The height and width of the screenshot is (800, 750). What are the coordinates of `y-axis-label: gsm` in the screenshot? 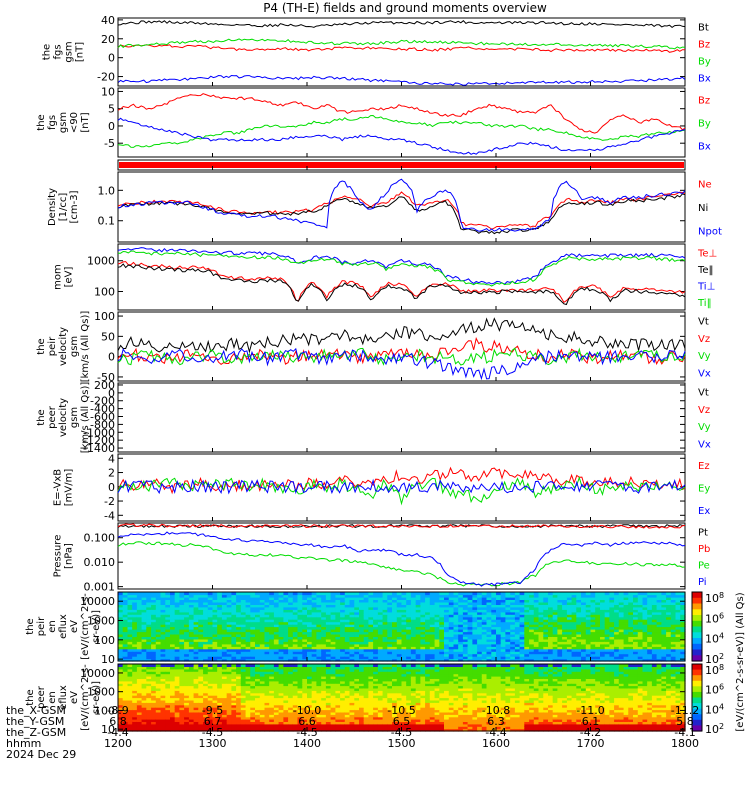 It's located at (74, 417).